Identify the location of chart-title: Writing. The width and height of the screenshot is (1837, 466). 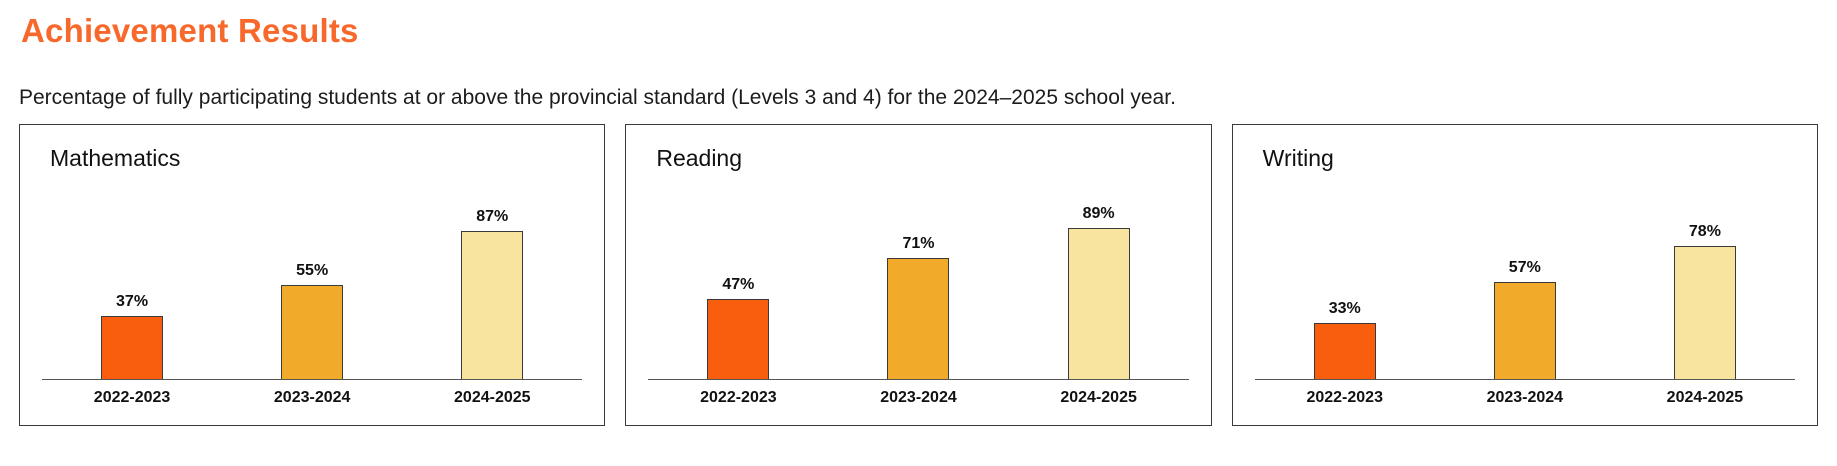
(1298, 158).